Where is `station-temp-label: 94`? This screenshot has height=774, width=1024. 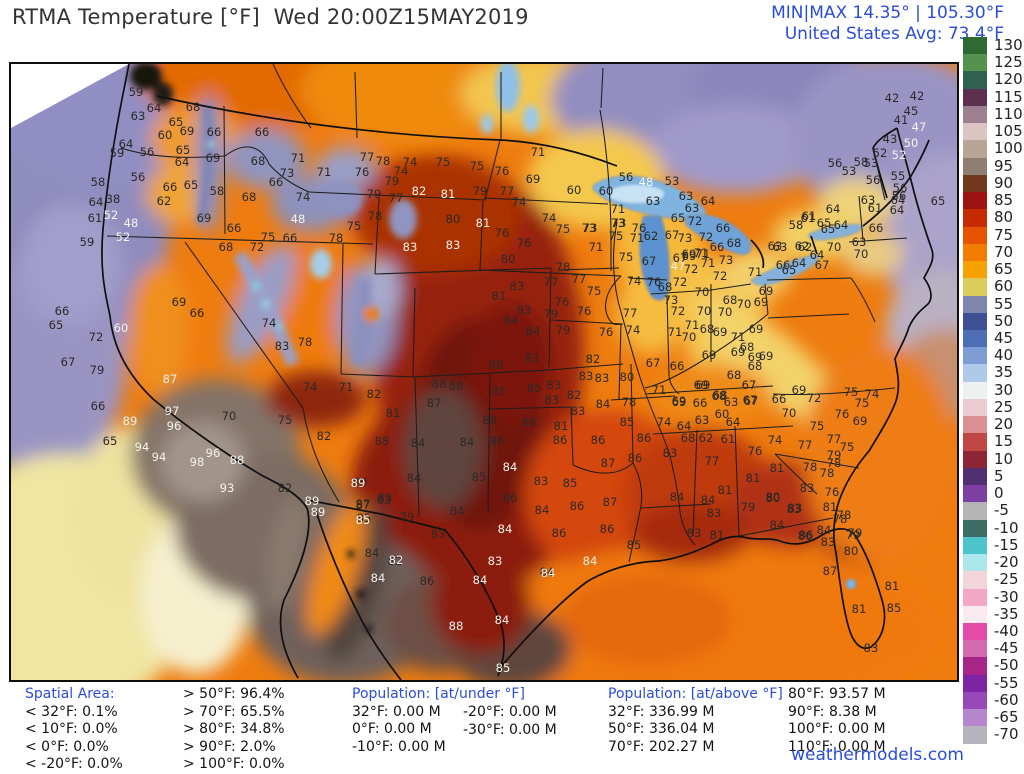 station-temp-label: 94 is located at coordinates (142, 447).